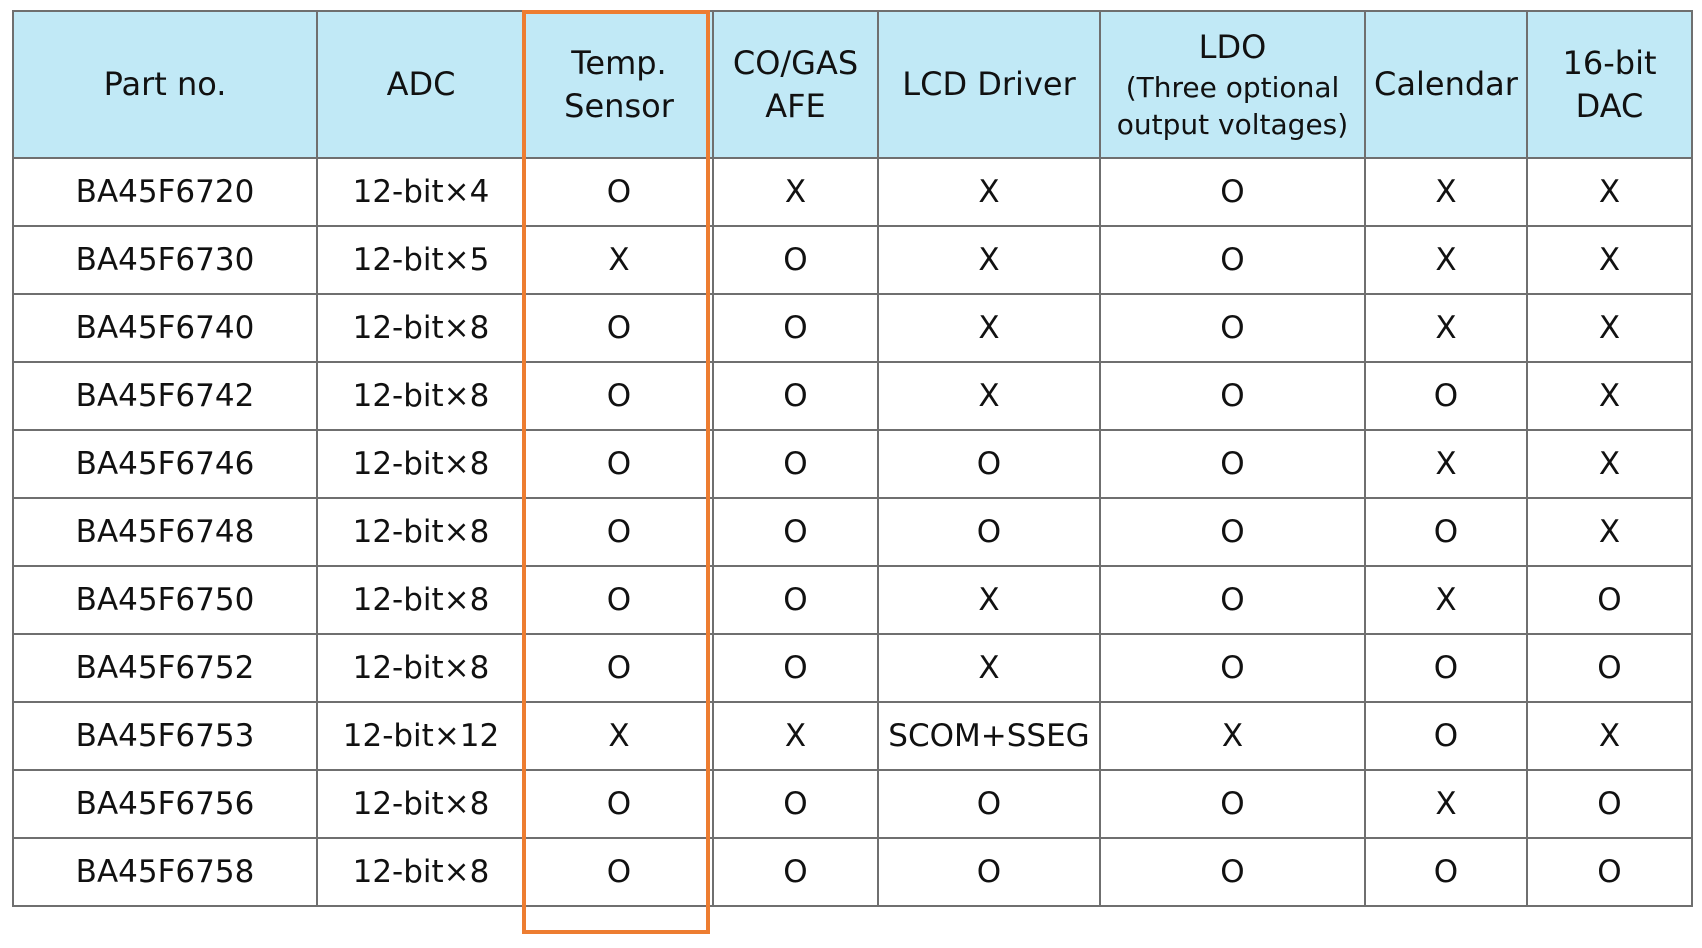 The image size is (1702, 948). What do you see at coordinates (619, 105) in the screenshot?
I see `header-temp-sensor-line-2: Sensor` at bounding box center [619, 105].